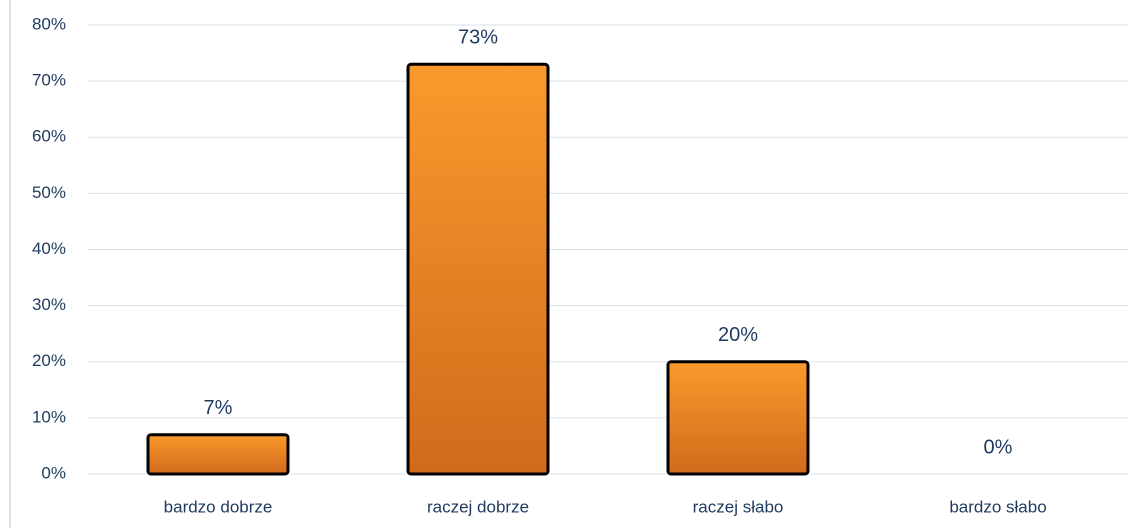  Describe the element at coordinates (218, 408) in the screenshot. I see `data-label: 7%` at that location.